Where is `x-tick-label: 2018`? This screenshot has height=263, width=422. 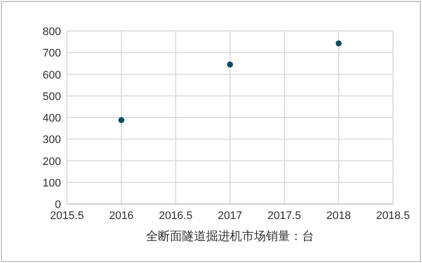
x-tick-label: 2018 is located at coordinates (338, 216).